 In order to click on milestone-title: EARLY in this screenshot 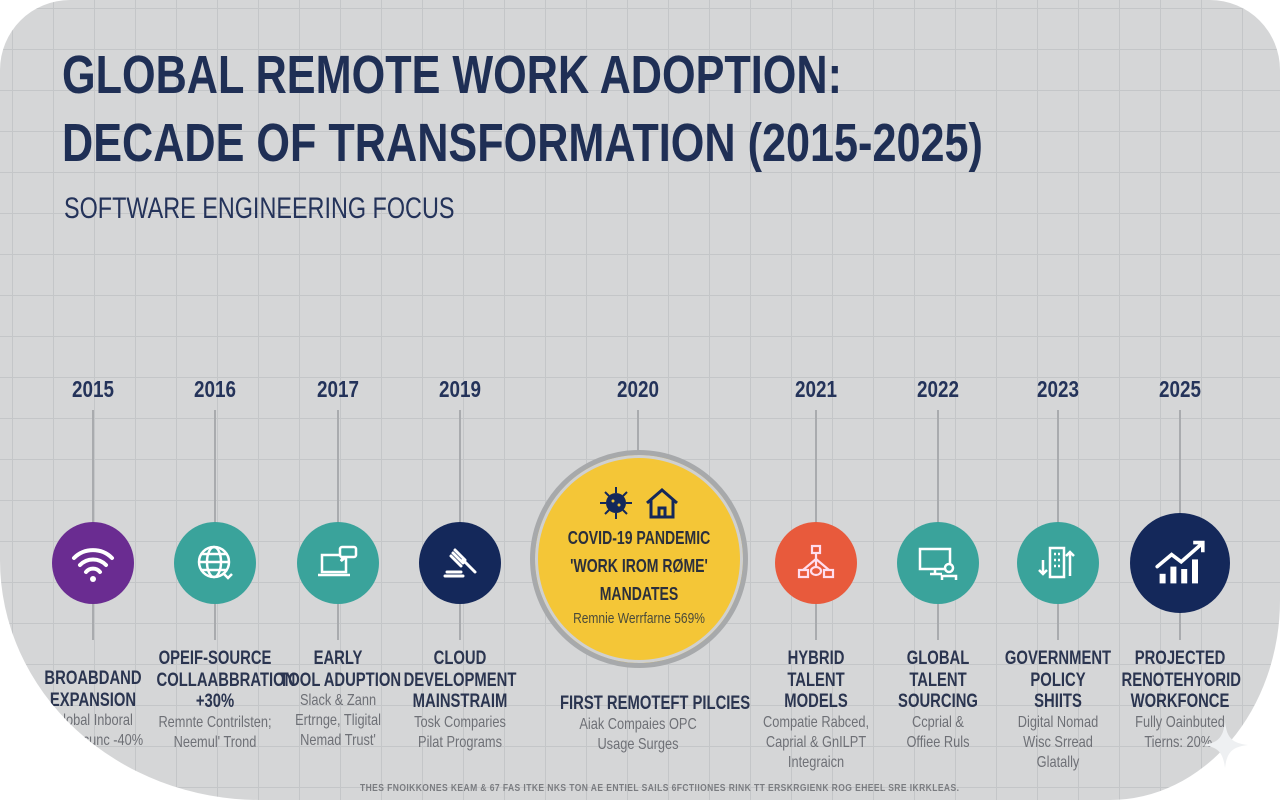, I will do `click(338, 658)`.